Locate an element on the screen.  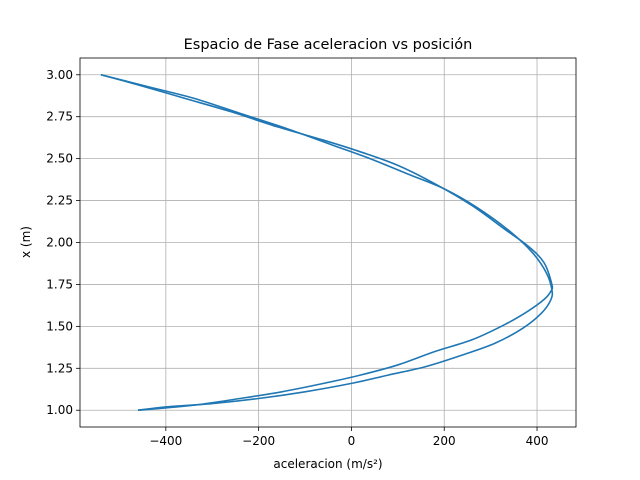
y-tick-label: 1.00 is located at coordinates (59, 410).